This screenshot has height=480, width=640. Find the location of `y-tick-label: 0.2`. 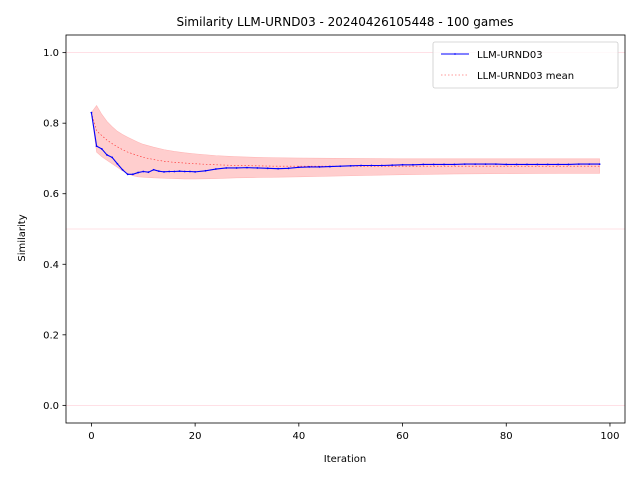

y-tick-label: 0.2 is located at coordinates (51, 335).